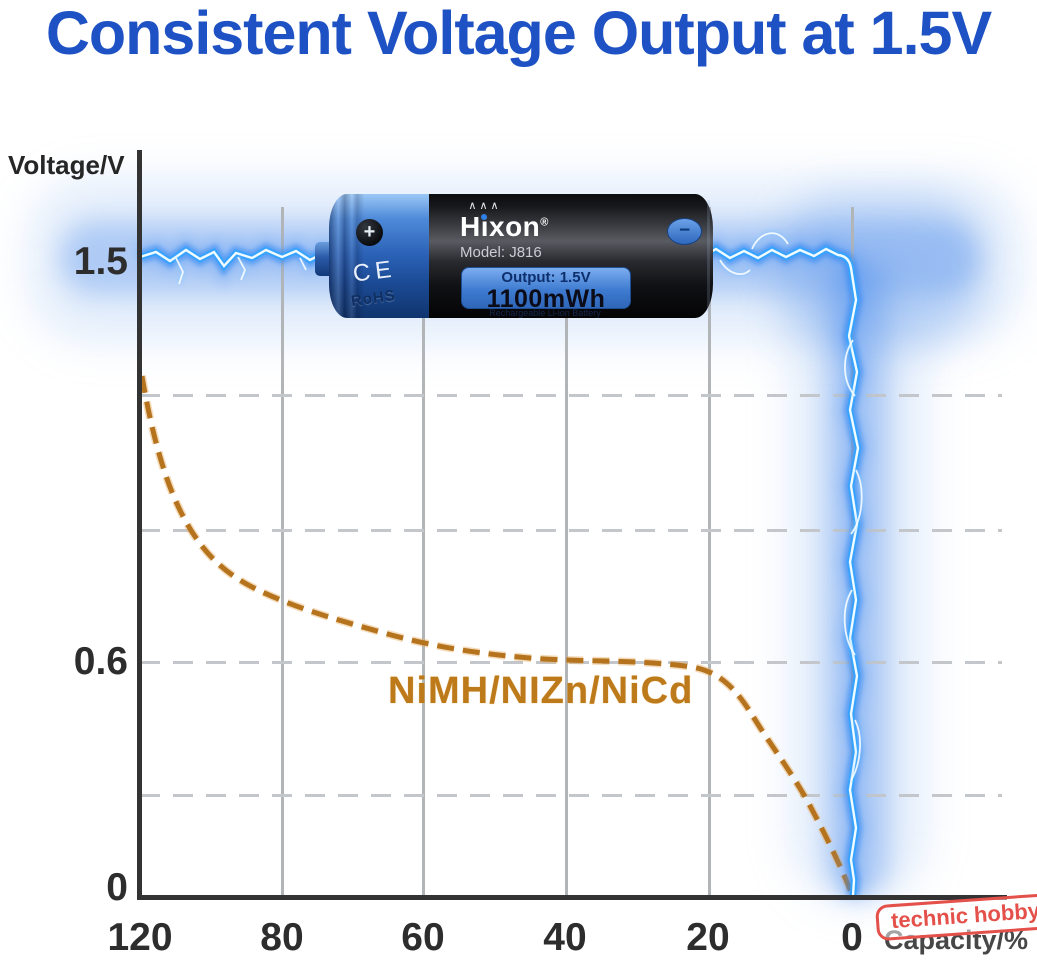  Describe the element at coordinates (100, 261) in the screenshot. I see `y-tick-label: 1.5` at that location.